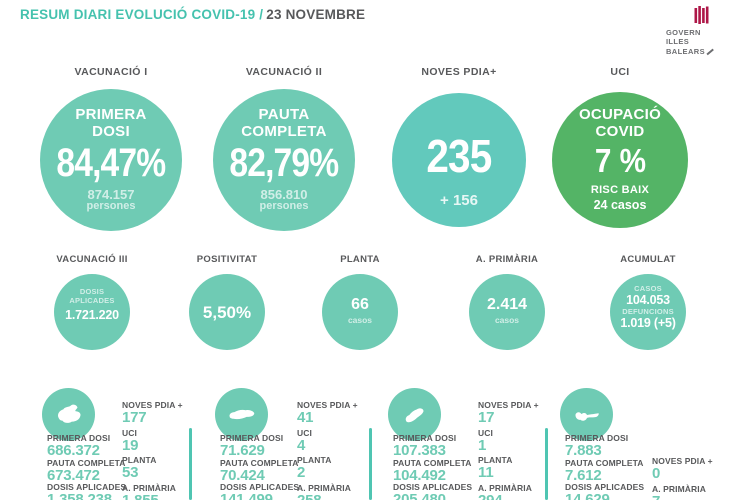 Image resolution: width=730 pixels, height=500 pixels. I want to click on kpi-value: 2.414, so click(507, 304).